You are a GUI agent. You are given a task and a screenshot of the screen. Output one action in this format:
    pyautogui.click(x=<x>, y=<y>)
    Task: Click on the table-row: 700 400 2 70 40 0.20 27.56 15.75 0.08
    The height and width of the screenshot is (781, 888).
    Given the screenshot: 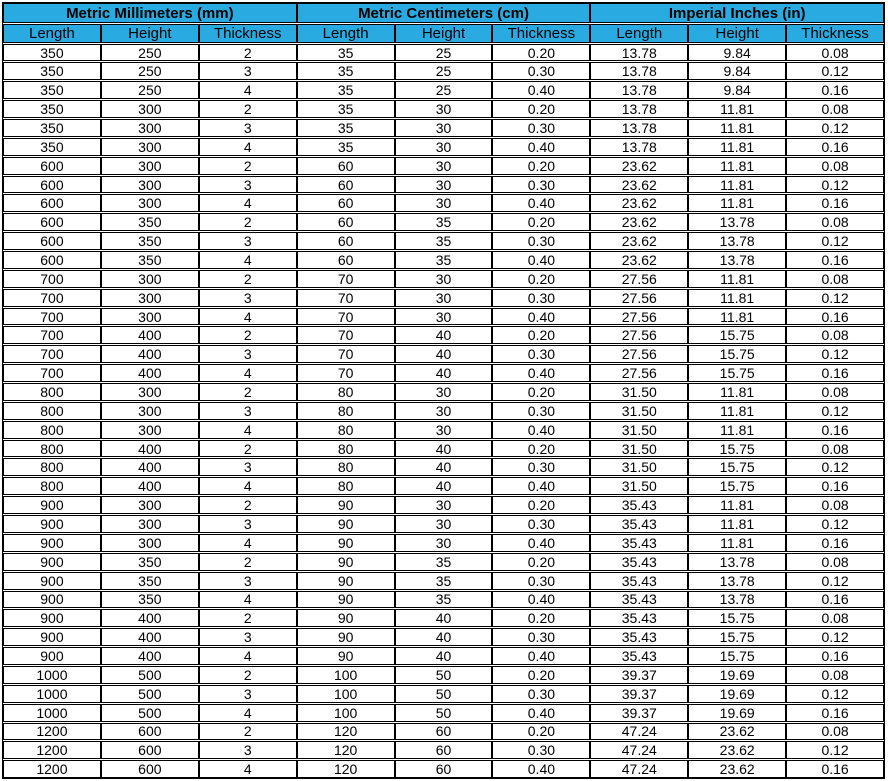 What is the action you would take?
    pyautogui.click(x=444, y=335)
    